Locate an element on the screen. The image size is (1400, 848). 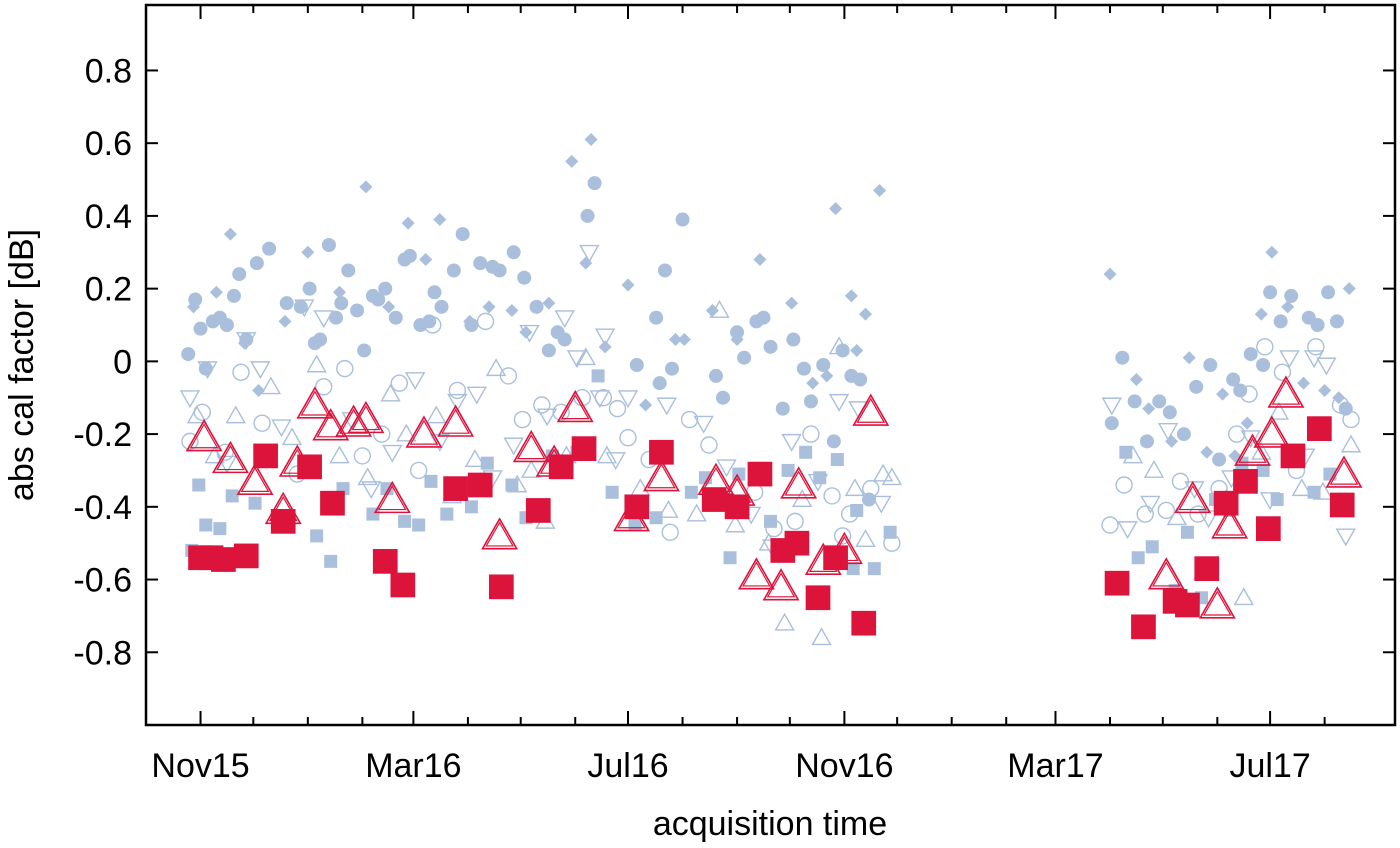
x-tick-label: Mar17 is located at coordinates (1055, 766).